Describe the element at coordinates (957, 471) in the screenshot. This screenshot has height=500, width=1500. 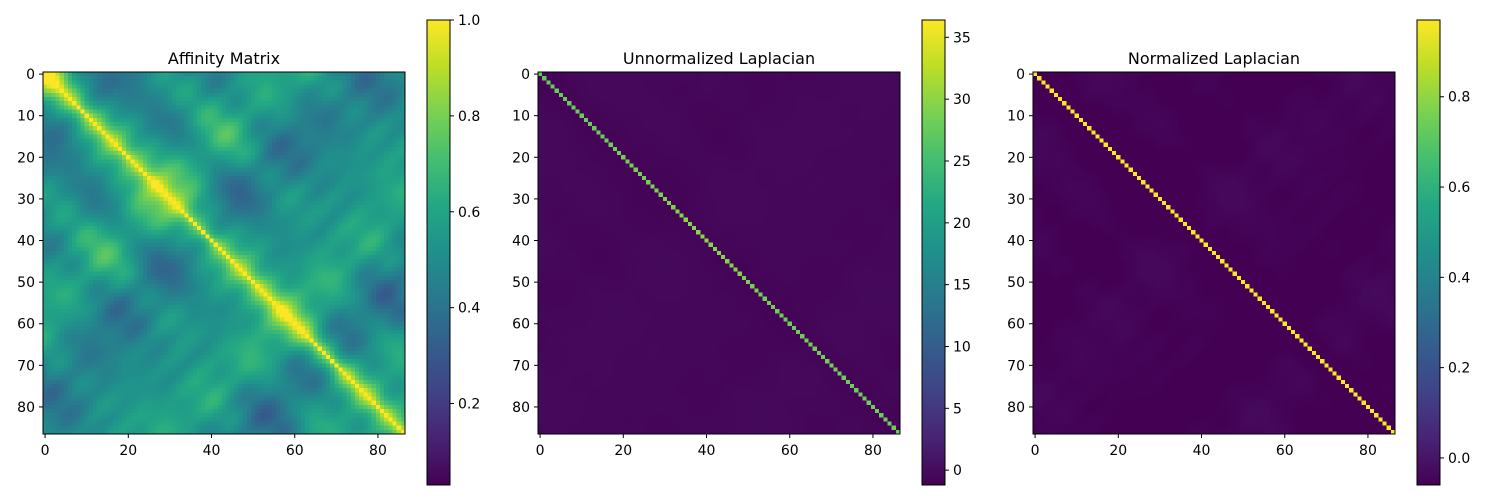
I see `colorbar-tick-label: 0` at that location.